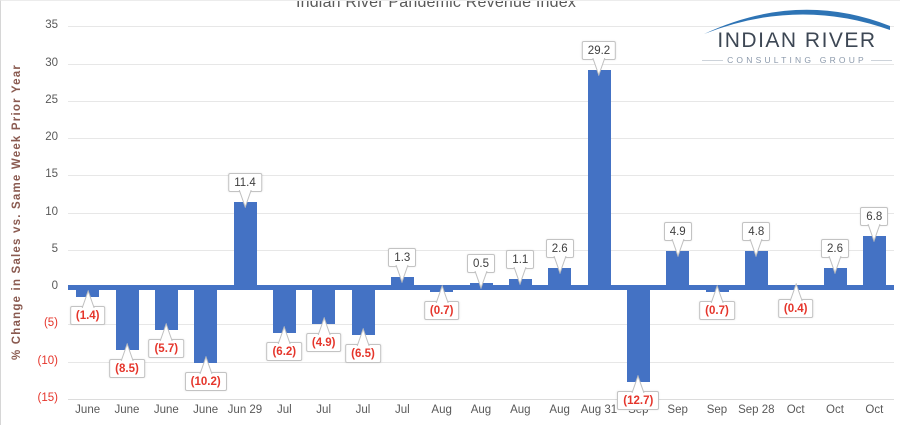  What do you see at coordinates (284, 344) in the screenshot?
I see `data-label-callout: (6.2)` at bounding box center [284, 344].